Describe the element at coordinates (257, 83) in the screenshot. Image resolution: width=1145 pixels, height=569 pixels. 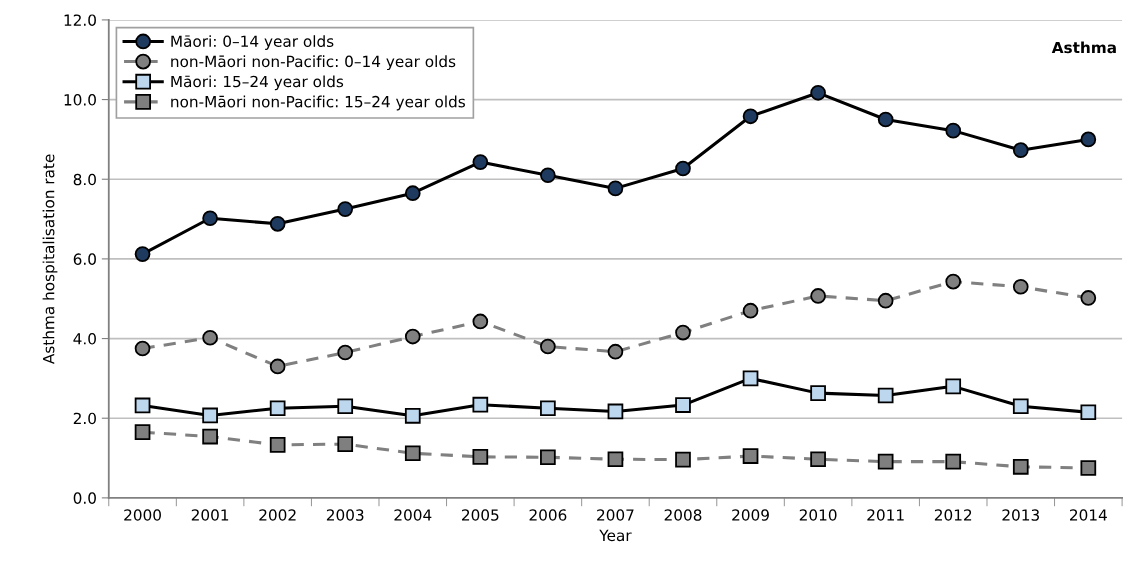
I see `legend-label: Māori: 15–24 year olds` at that location.